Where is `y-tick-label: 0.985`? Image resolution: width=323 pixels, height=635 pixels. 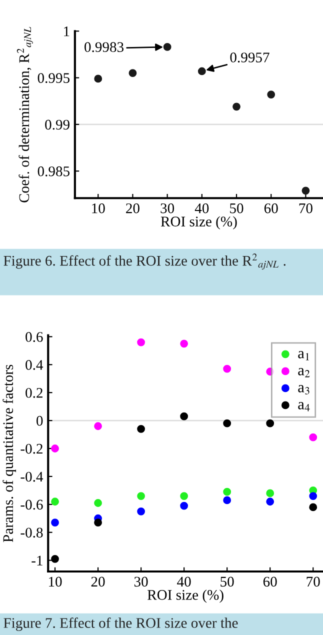 y-tick-label: 0.985 is located at coordinates (54, 171).